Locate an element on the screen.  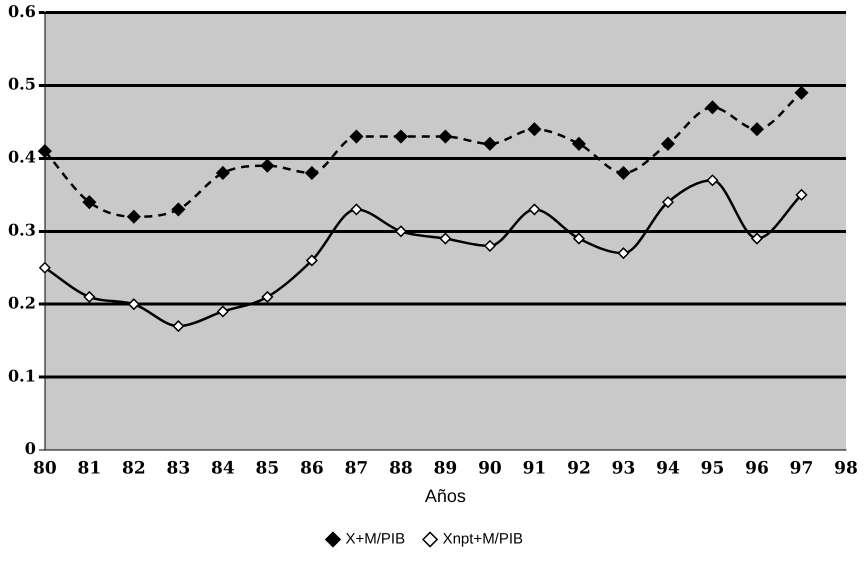
y-tick-label: 0 is located at coordinates (30, 448).